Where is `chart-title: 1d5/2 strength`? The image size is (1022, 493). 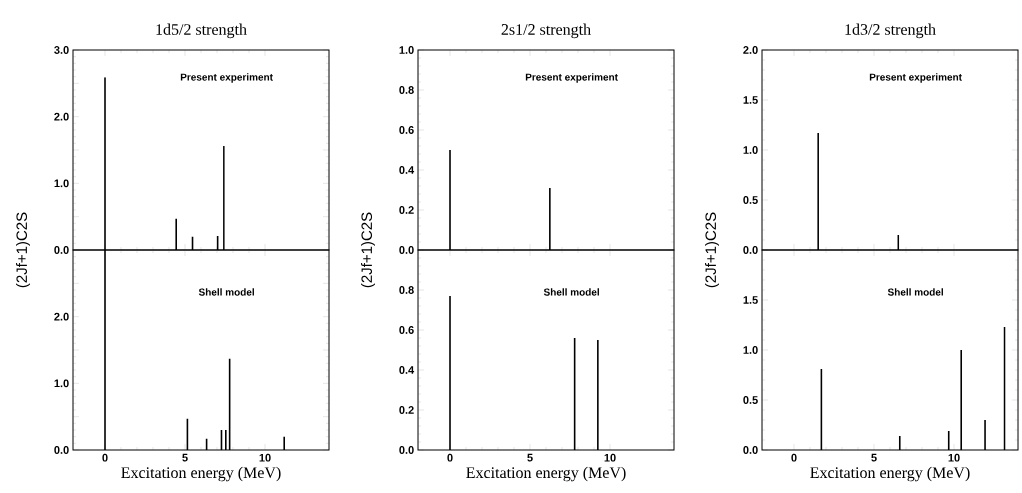
chart-title: 1d5/2 strength is located at coordinates (201, 31).